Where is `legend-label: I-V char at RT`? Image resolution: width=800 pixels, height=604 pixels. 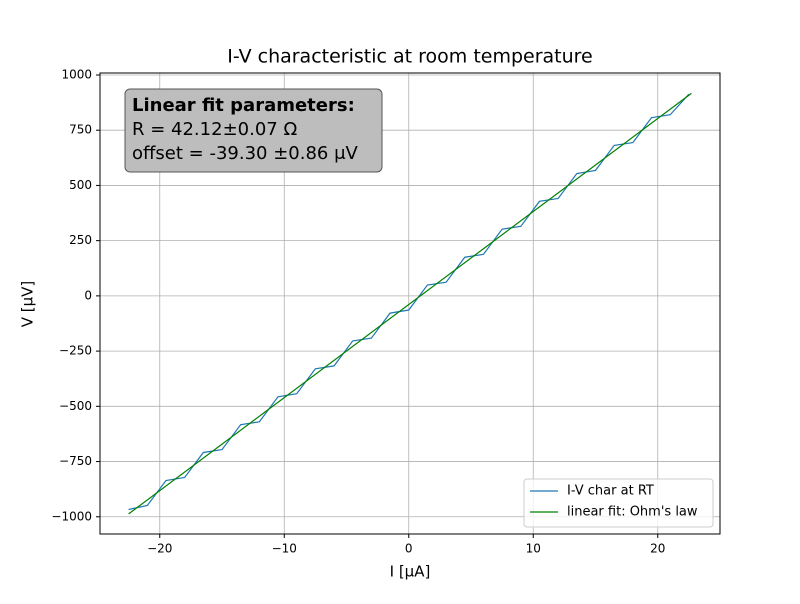
legend-label: I-V char at RT is located at coordinates (610, 491).